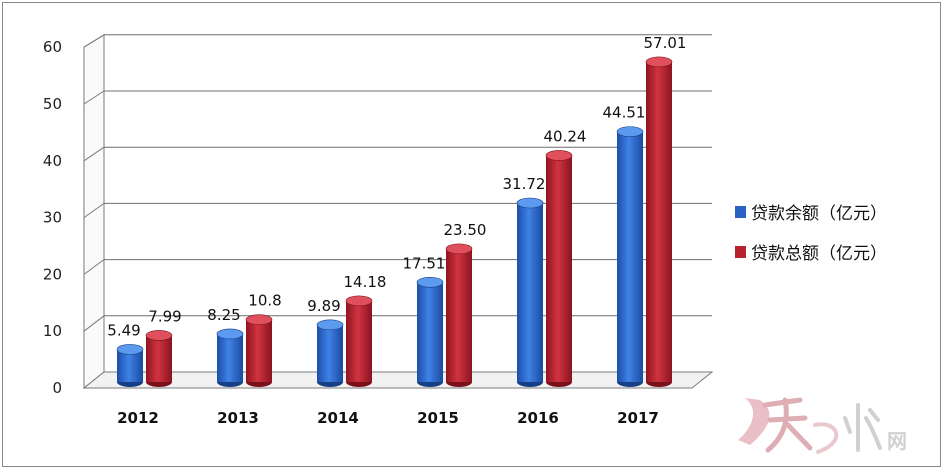 The image size is (945, 471). I want to click on data-label: 31.72, so click(524, 184).